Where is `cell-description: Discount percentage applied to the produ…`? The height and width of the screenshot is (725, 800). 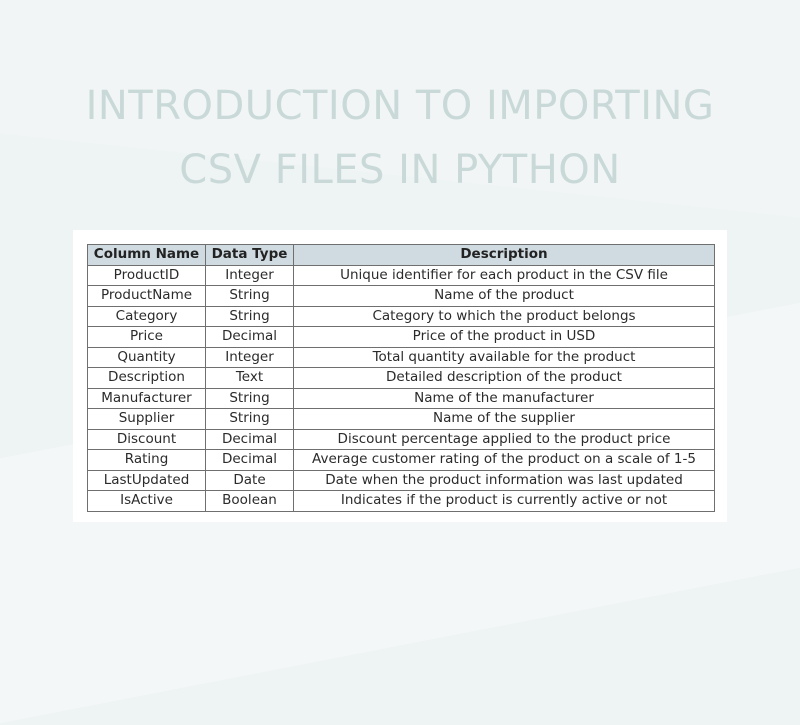
cell-description: Discount percentage applied to the produ… is located at coordinates (504, 439).